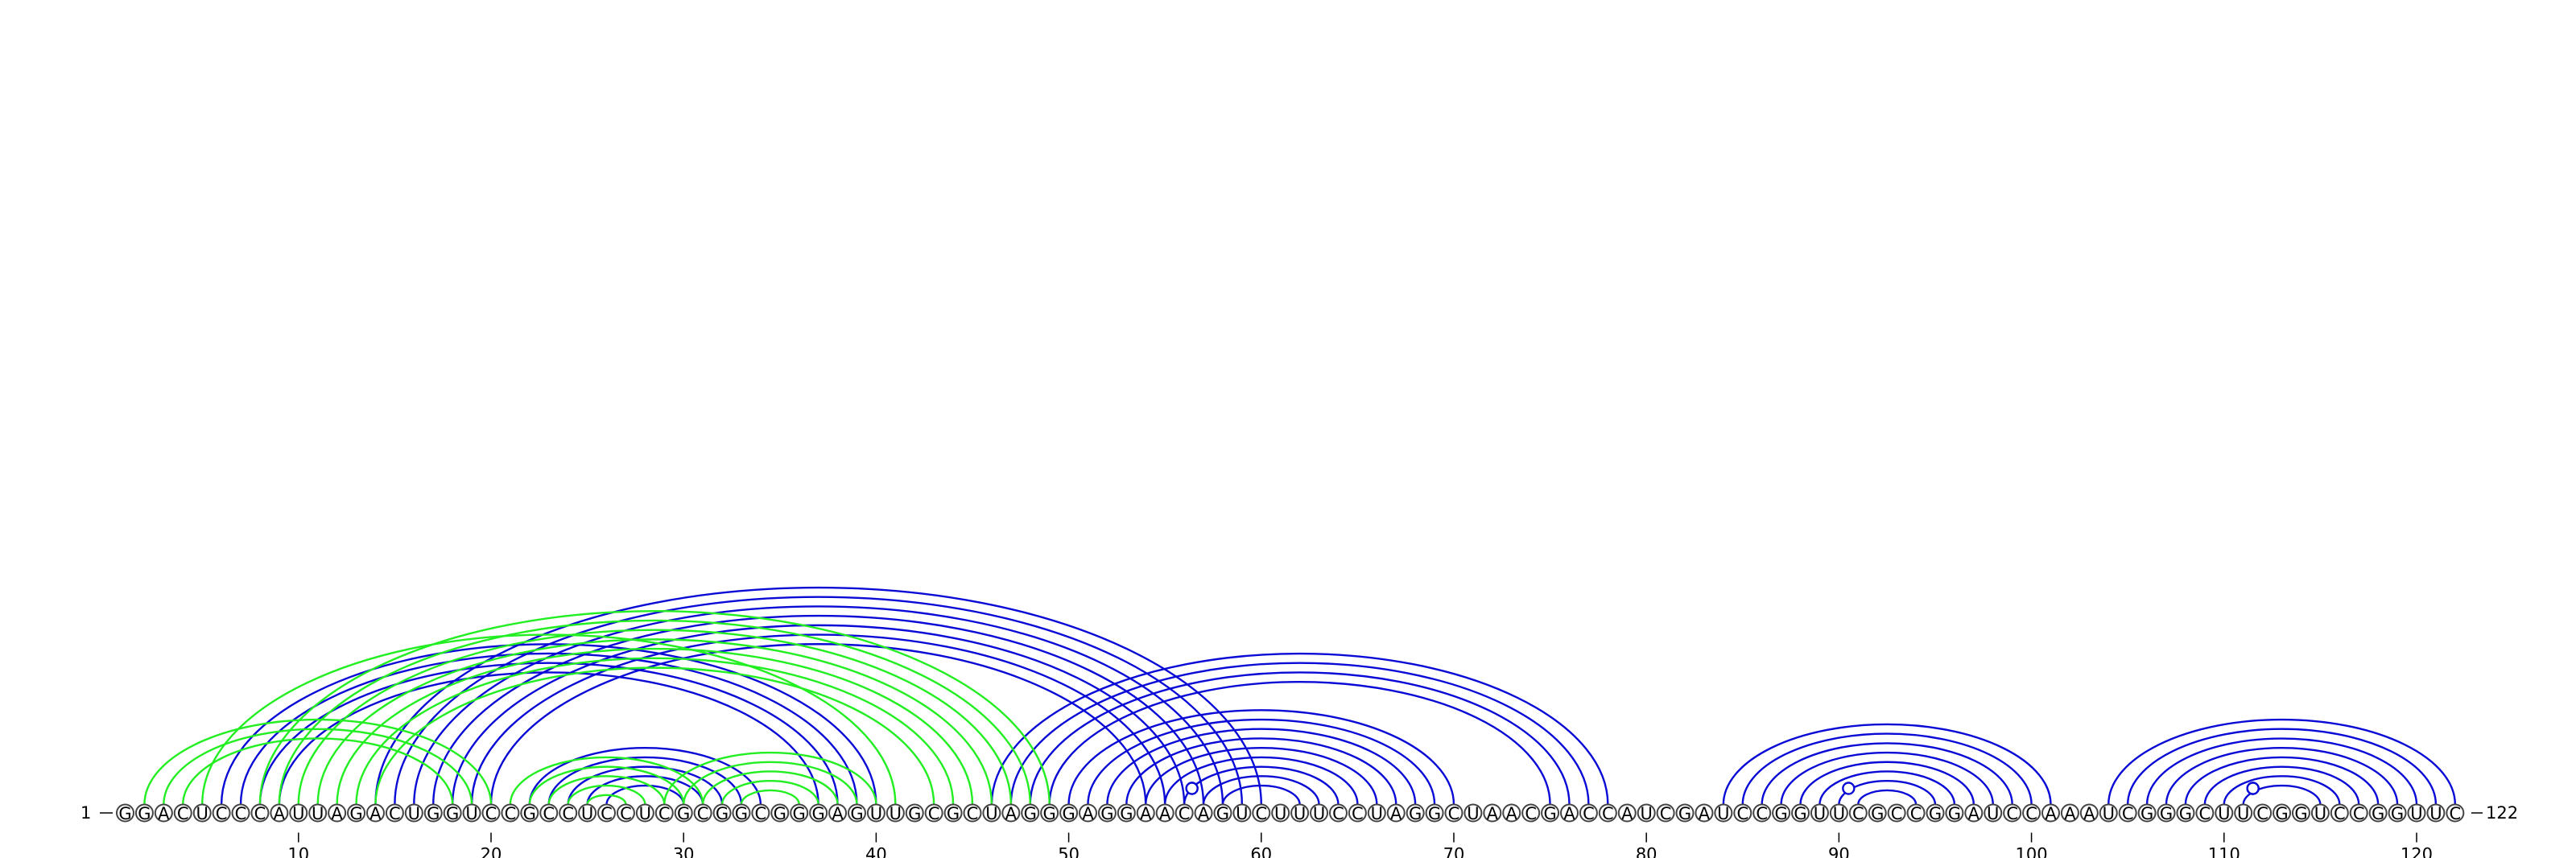 The image size is (2576, 858). I want to click on tick-label-100: 100, so click(2032, 852).